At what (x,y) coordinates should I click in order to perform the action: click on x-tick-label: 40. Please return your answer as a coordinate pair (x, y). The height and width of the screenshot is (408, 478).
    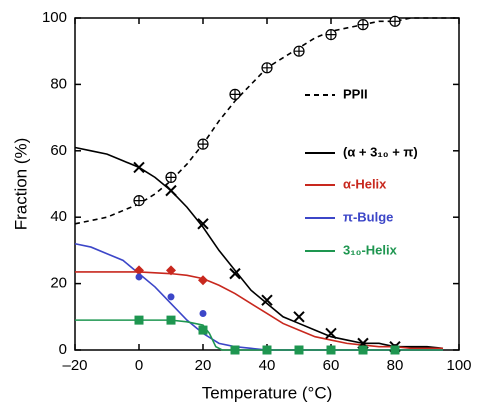
    Looking at the image, I should click on (267, 365).